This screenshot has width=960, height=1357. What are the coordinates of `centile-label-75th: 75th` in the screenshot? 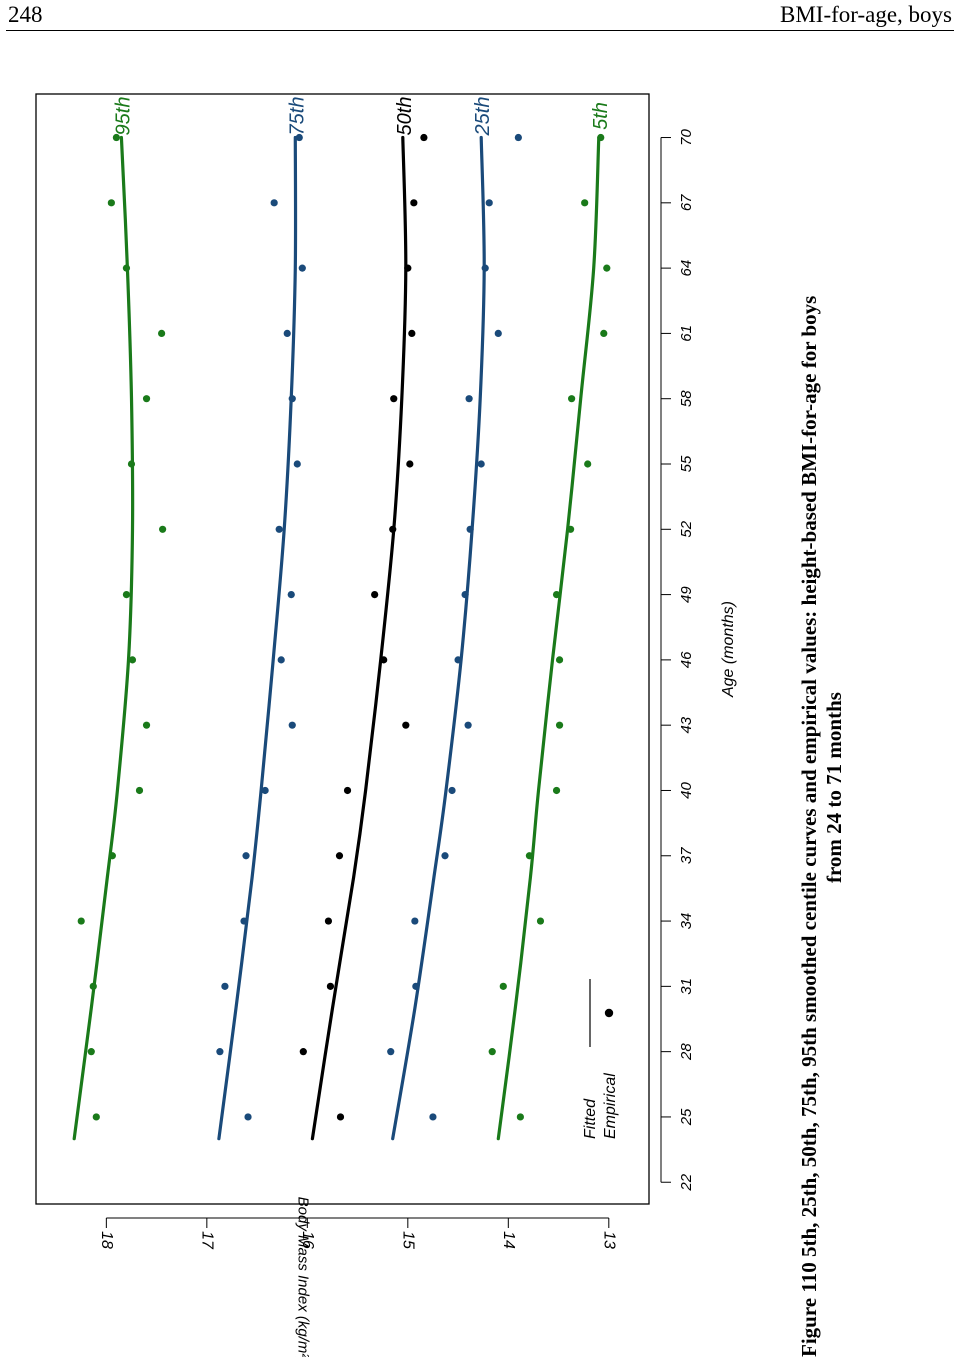 It's located at (297, 116).